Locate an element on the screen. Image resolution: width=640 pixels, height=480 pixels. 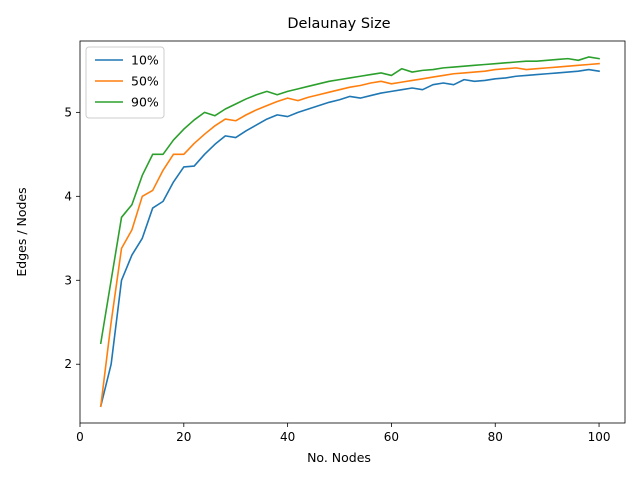
y-tick-label-3: 5 is located at coordinates (68, 112).